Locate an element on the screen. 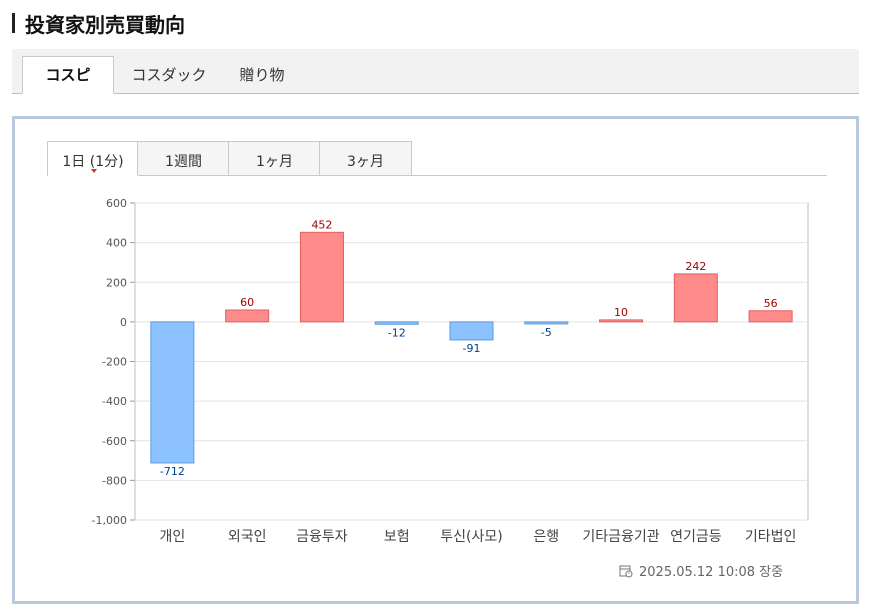 This screenshot has height=614, width=869. selected-marker-icon is located at coordinates (94, 171).